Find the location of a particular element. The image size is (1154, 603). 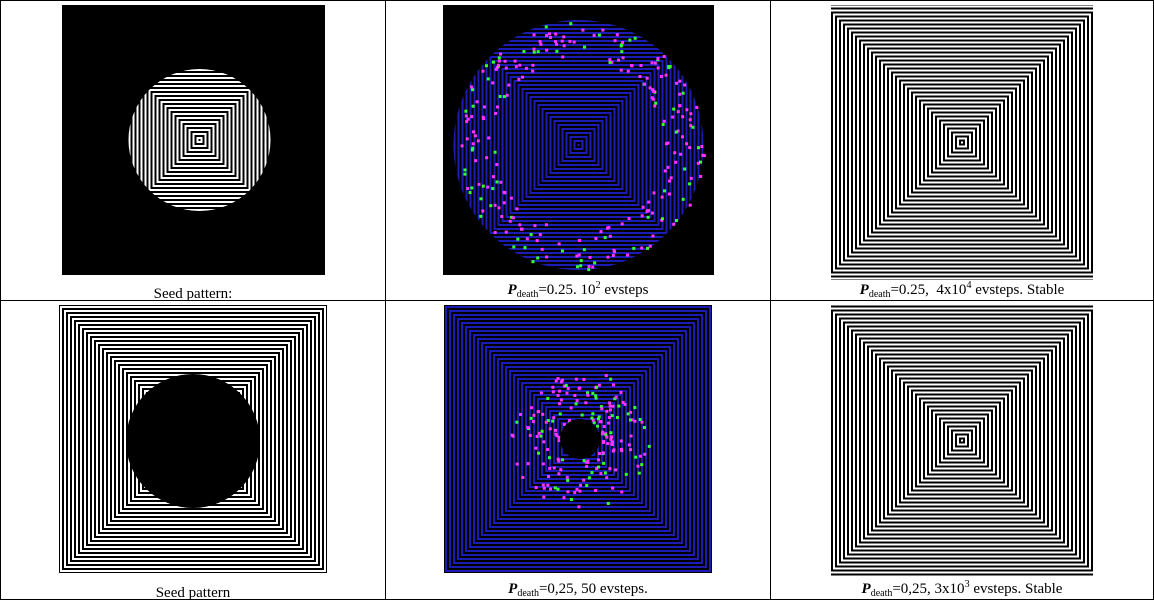

caption-superscript: 2 is located at coordinates (598, 285).